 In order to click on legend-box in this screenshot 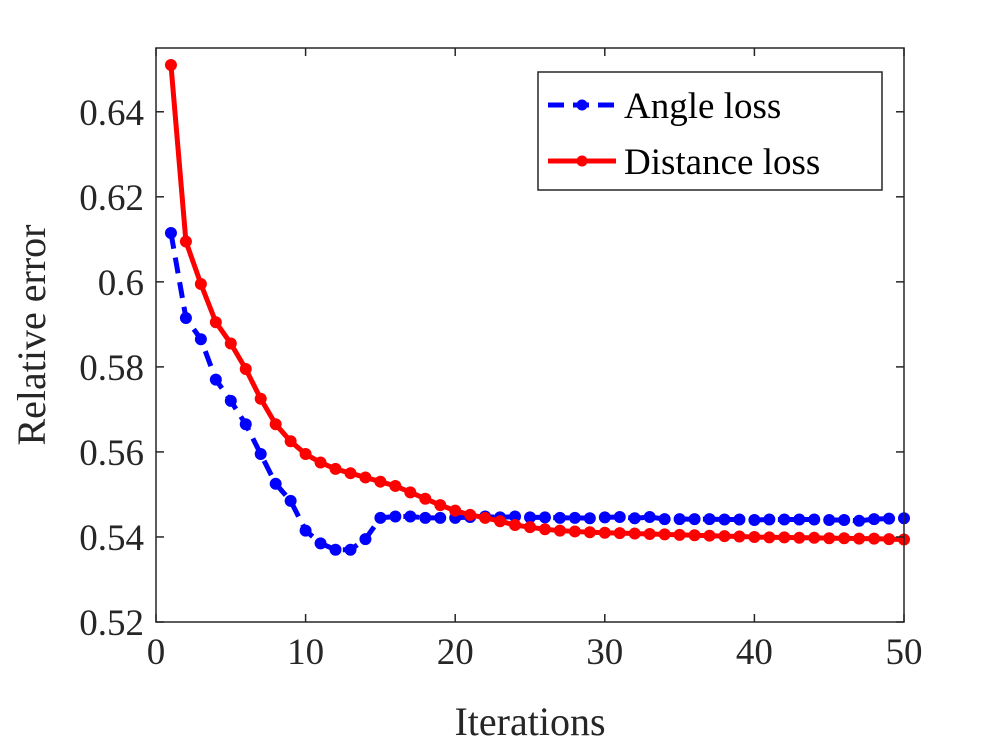, I will do `click(710, 131)`.